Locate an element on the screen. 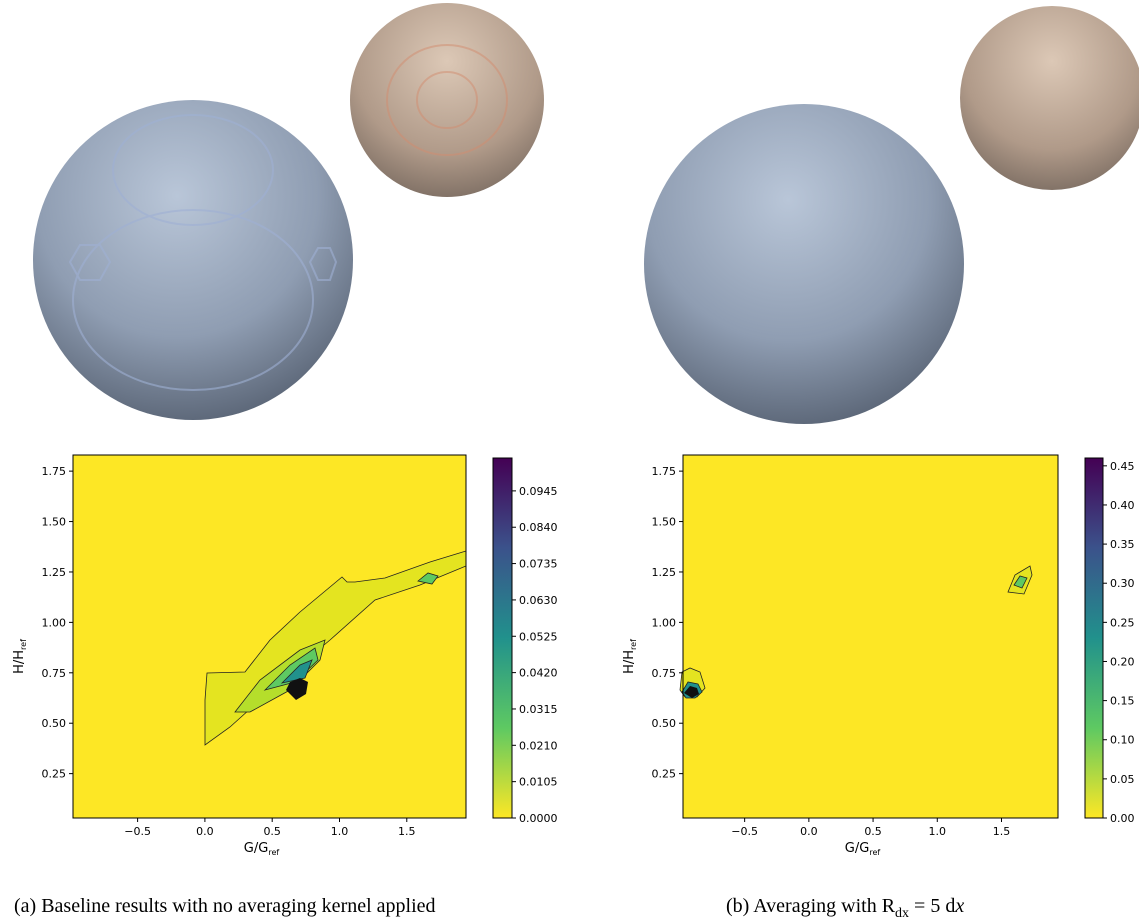  colorbar-tick-label: 0.0525 is located at coordinates (538, 636).